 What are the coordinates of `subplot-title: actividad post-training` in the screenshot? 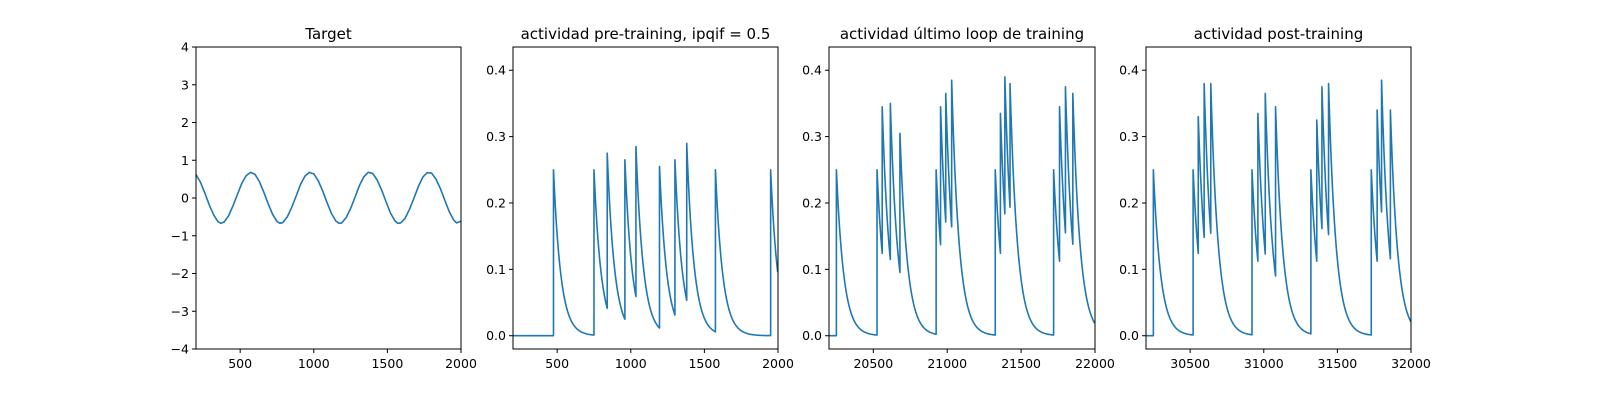 It's located at (1278, 34).